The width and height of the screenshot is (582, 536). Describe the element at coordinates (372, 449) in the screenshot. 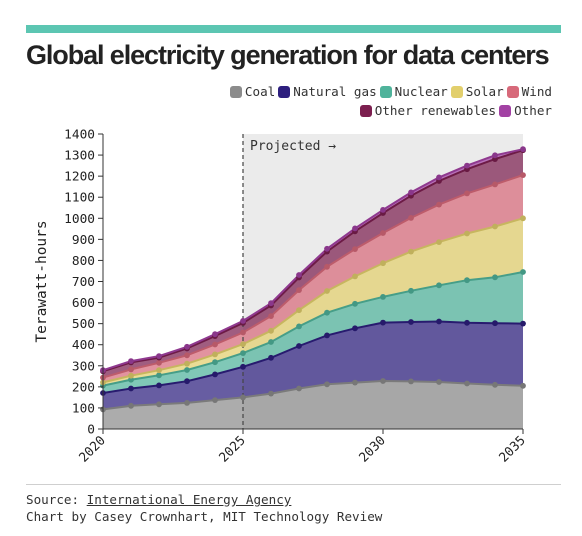

I see `x-tick-label: 2030` at that location.